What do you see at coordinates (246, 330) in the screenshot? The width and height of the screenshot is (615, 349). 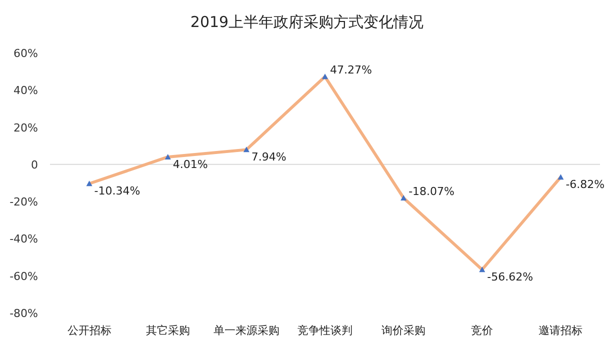 I see `x-tick-label: 单一来源采购` at bounding box center [246, 330].